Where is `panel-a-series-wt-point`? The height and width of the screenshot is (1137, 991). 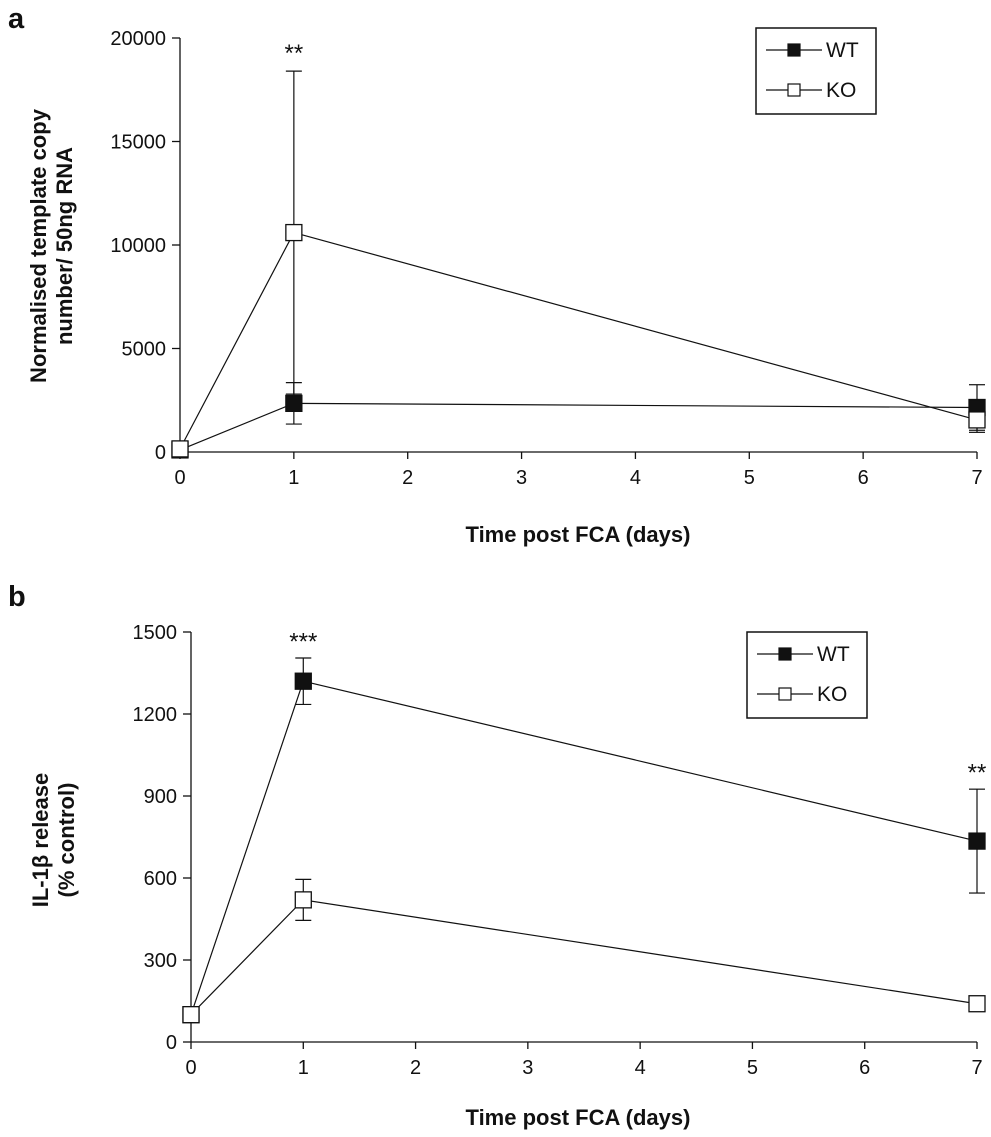 panel-a-series-wt-point is located at coordinates (294, 403).